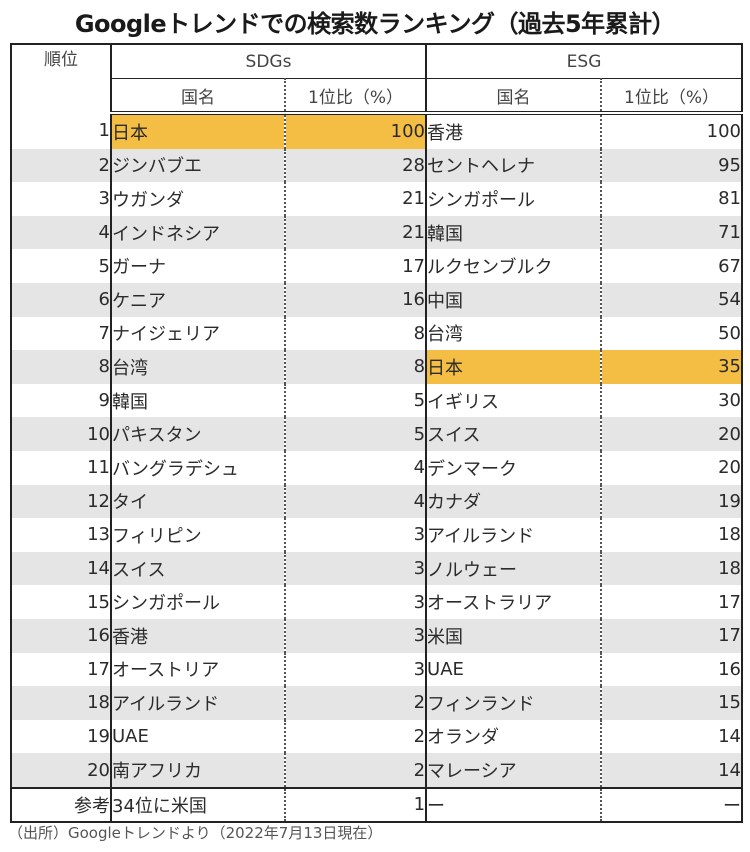 Image resolution: width=750 pixels, height=852 pixels. Describe the element at coordinates (514, 467) in the screenshot. I see `esg-country-cell: デンマーク` at that location.